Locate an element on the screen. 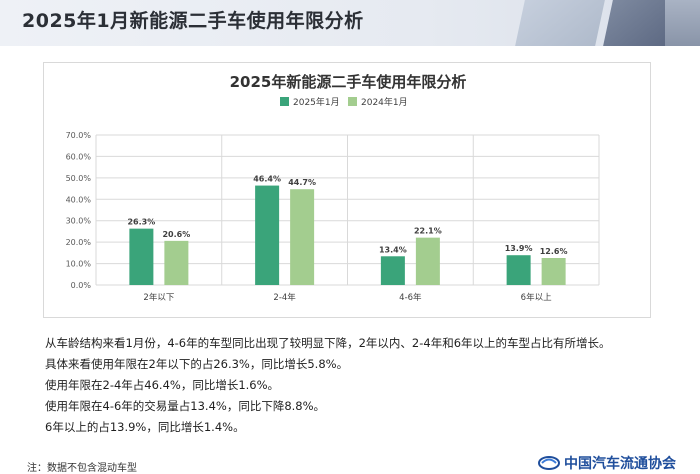 The width and height of the screenshot is (700, 474). organization-name: 中国汽车流通协会 is located at coordinates (620, 463).